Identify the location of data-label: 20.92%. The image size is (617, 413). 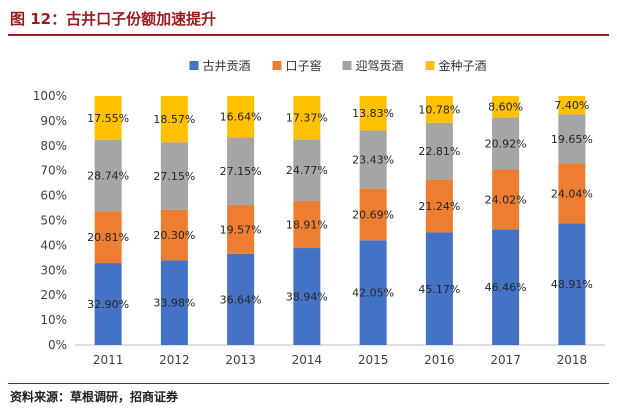
(506, 143).